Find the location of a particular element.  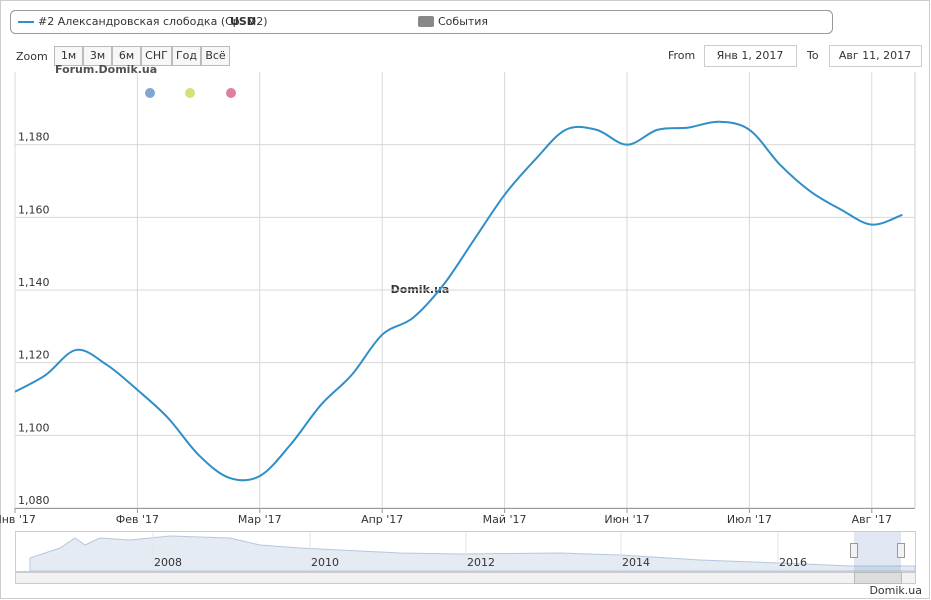

y-tick-label: 1,100 is located at coordinates (34, 427).